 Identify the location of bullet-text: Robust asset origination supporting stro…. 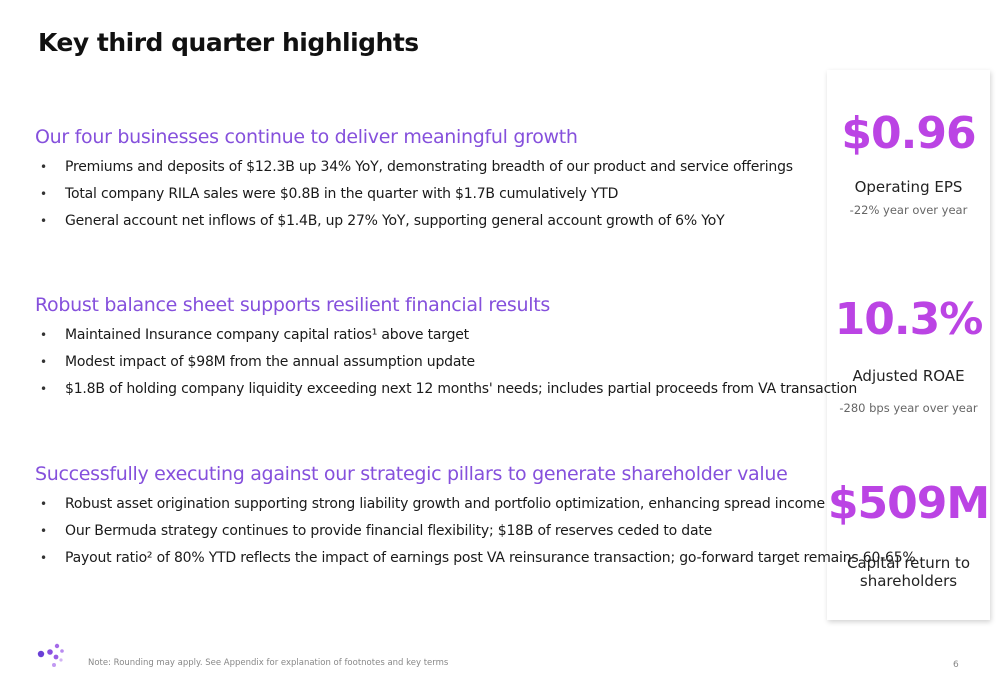
(445, 504).